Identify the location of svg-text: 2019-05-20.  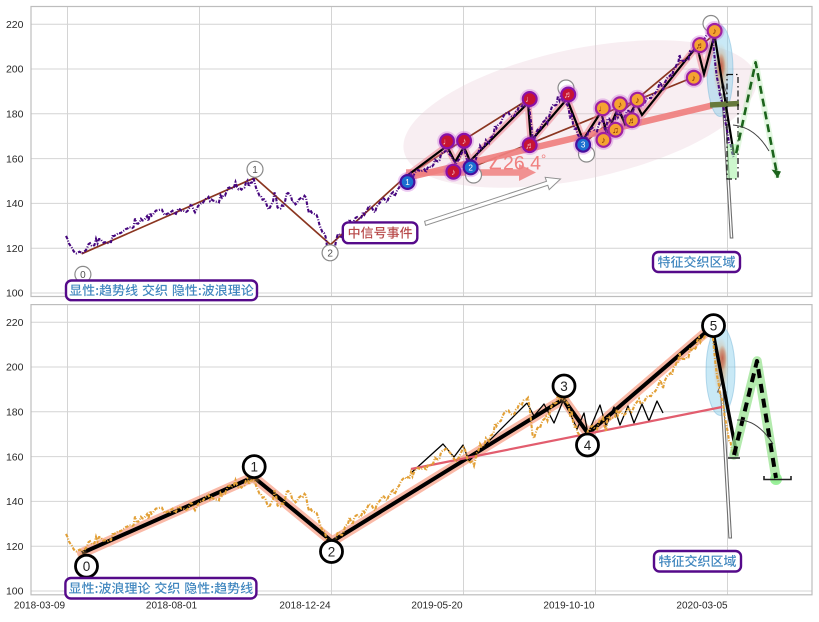
(437, 606).